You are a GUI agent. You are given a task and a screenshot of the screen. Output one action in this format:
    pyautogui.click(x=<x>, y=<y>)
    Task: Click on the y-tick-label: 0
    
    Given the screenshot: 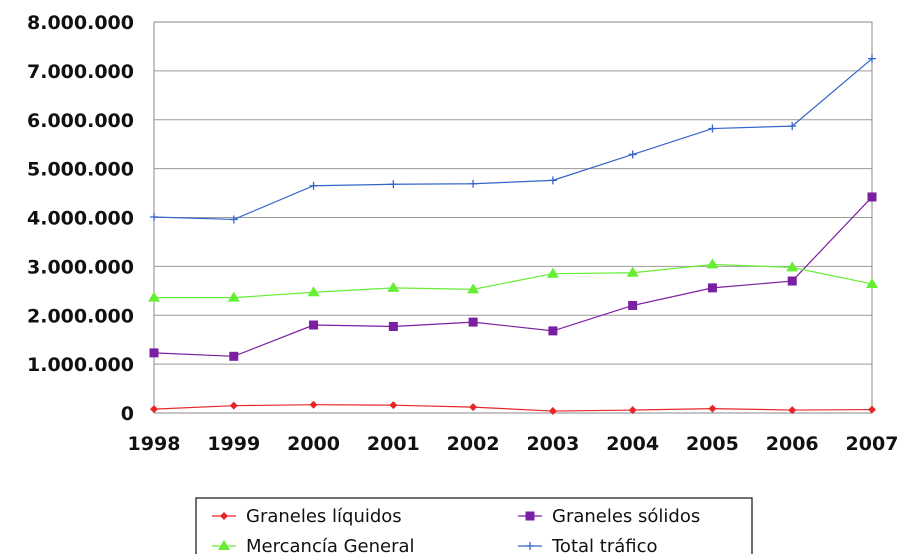 What is the action you would take?
    pyautogui.click(x=127, y=414)
    